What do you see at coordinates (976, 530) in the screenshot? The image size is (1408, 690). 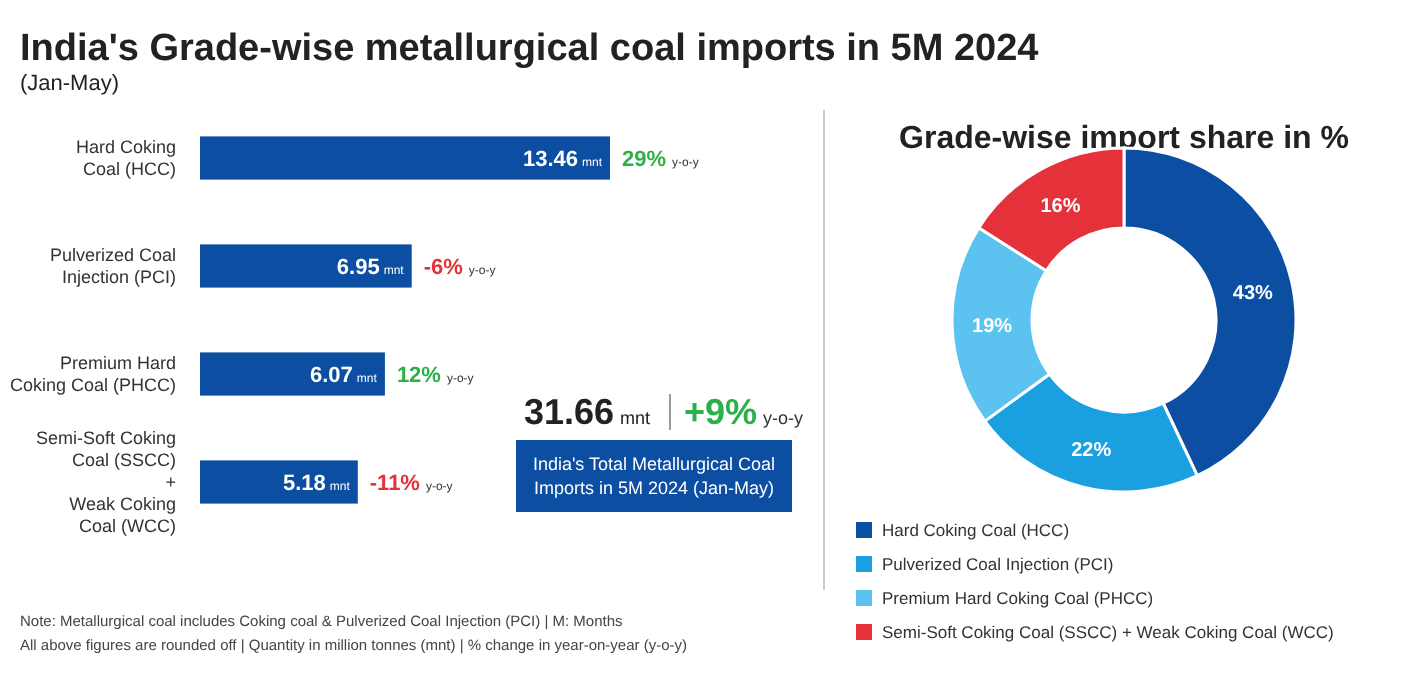 I see `legend-label: Hard Coking Coal (HCC)` at bounding box center [976, 530].